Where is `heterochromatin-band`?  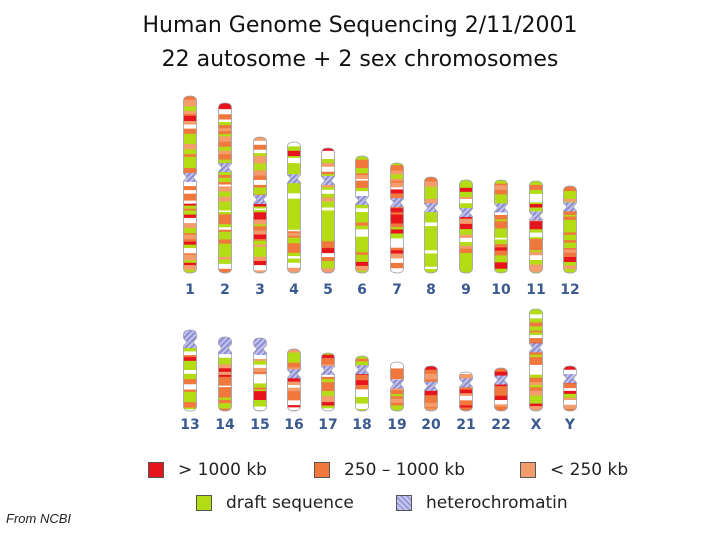
heterochromatin-band is located at coordinates (466, 383).